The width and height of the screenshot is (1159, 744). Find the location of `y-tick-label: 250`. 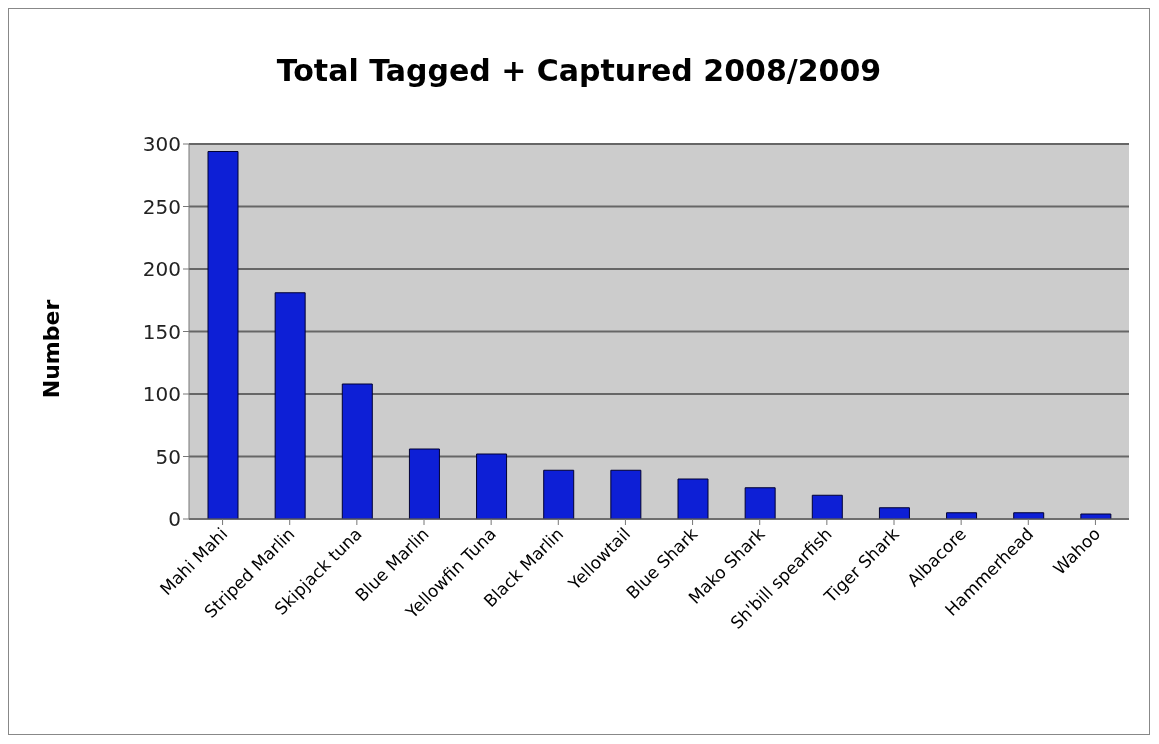

y-tick-label: 250 is located at coordinates (161, 206).